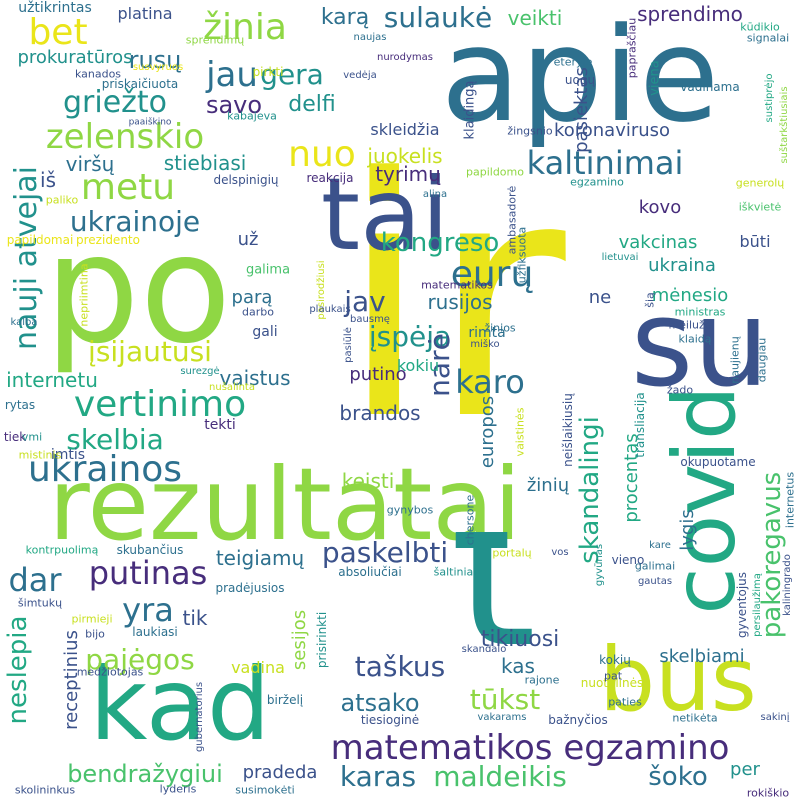  I want to click on word-kas: kas, so click(518, 666).